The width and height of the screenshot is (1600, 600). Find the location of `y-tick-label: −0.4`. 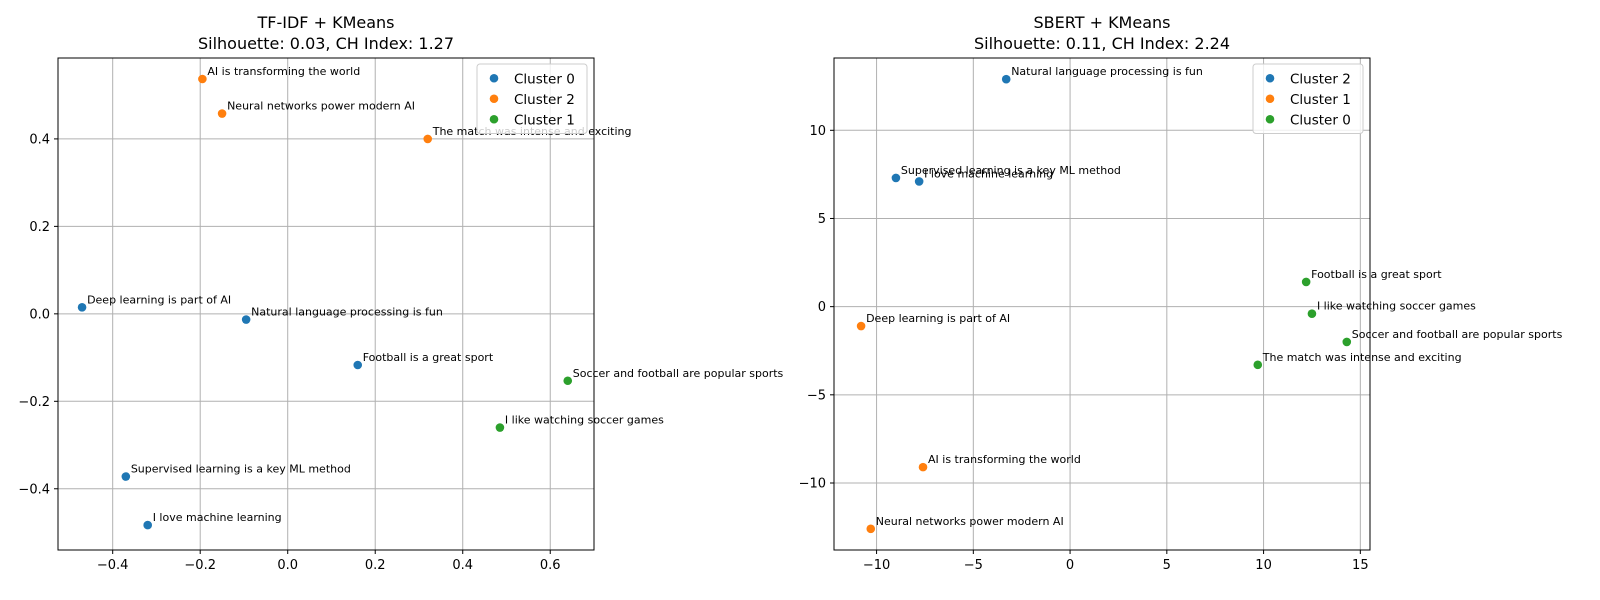

y-tick-label: −0.4 is located at coordinates (34, 489).